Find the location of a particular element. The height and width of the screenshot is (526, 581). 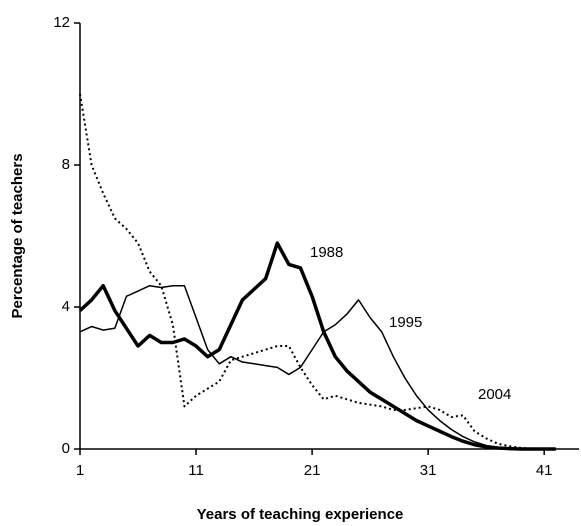

y-axis-title: Percentage of teachers is located at coordinates (17, 235).